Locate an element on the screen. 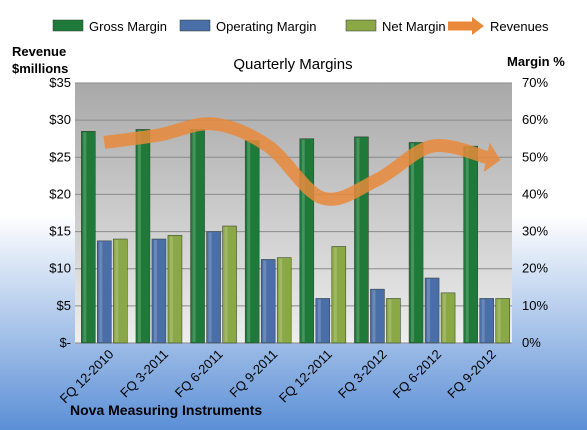  legend-gross-swatch is located at coordinates (68, 25).